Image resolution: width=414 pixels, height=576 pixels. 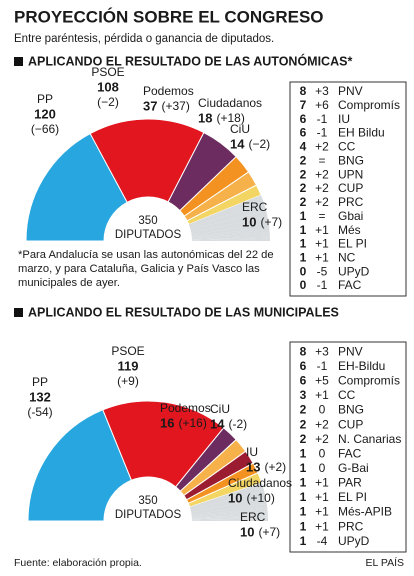 What do you see at coordinates (350, 453) in the screenshot?
I see `table-party: FAC` at bounding box center [350, 453].